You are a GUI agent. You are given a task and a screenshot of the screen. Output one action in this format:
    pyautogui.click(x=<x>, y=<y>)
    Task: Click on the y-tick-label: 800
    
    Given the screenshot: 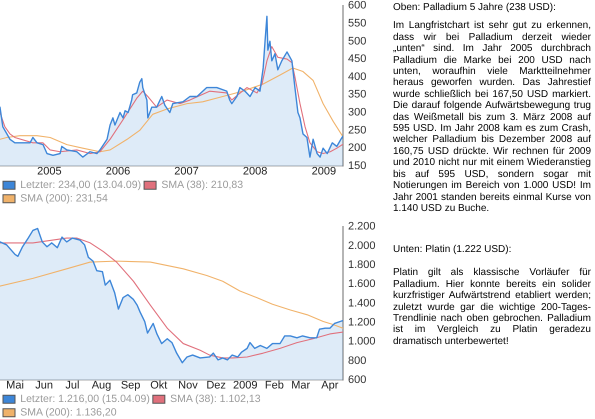 What is the action you would take?
    pyautogui.click(x=357, y=360)
    